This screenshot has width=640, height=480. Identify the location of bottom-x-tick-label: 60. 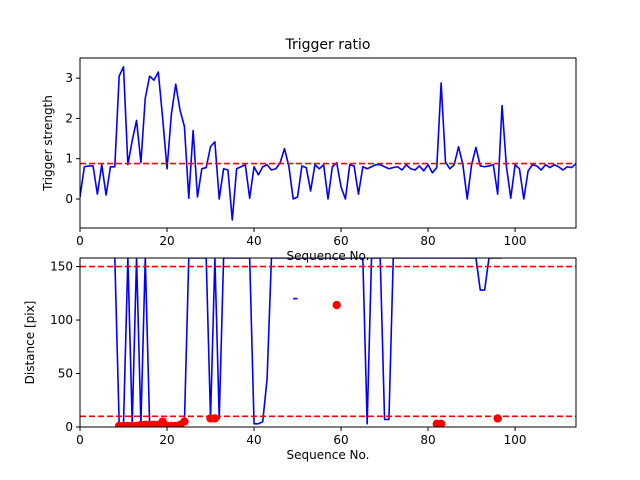
(340, 440).